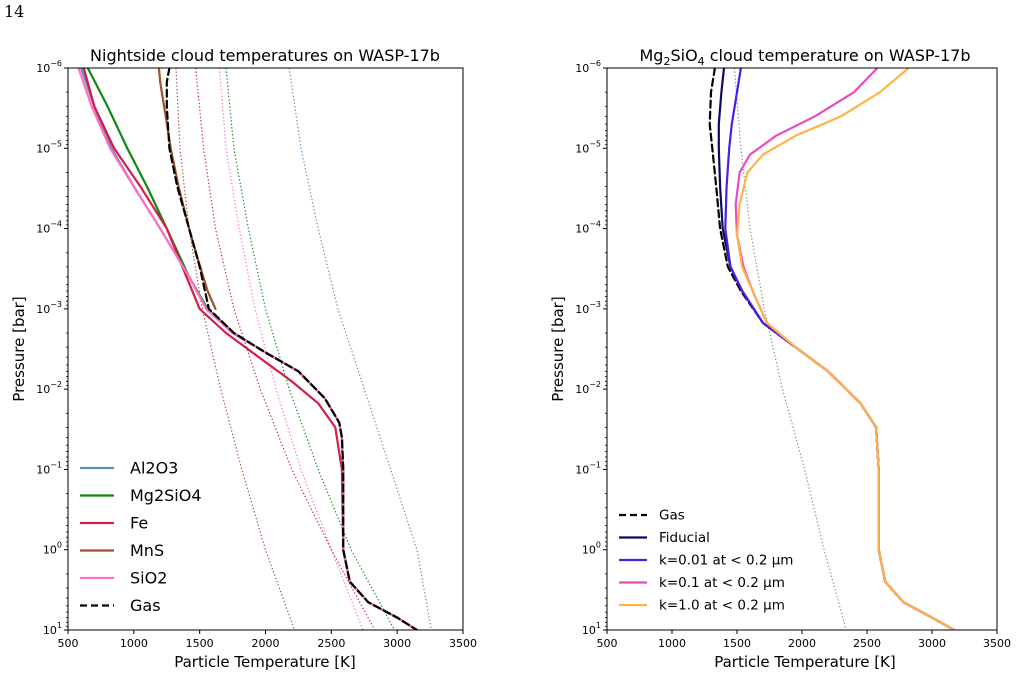  I want to click on legend-label: SiO2, so click(148, 578).